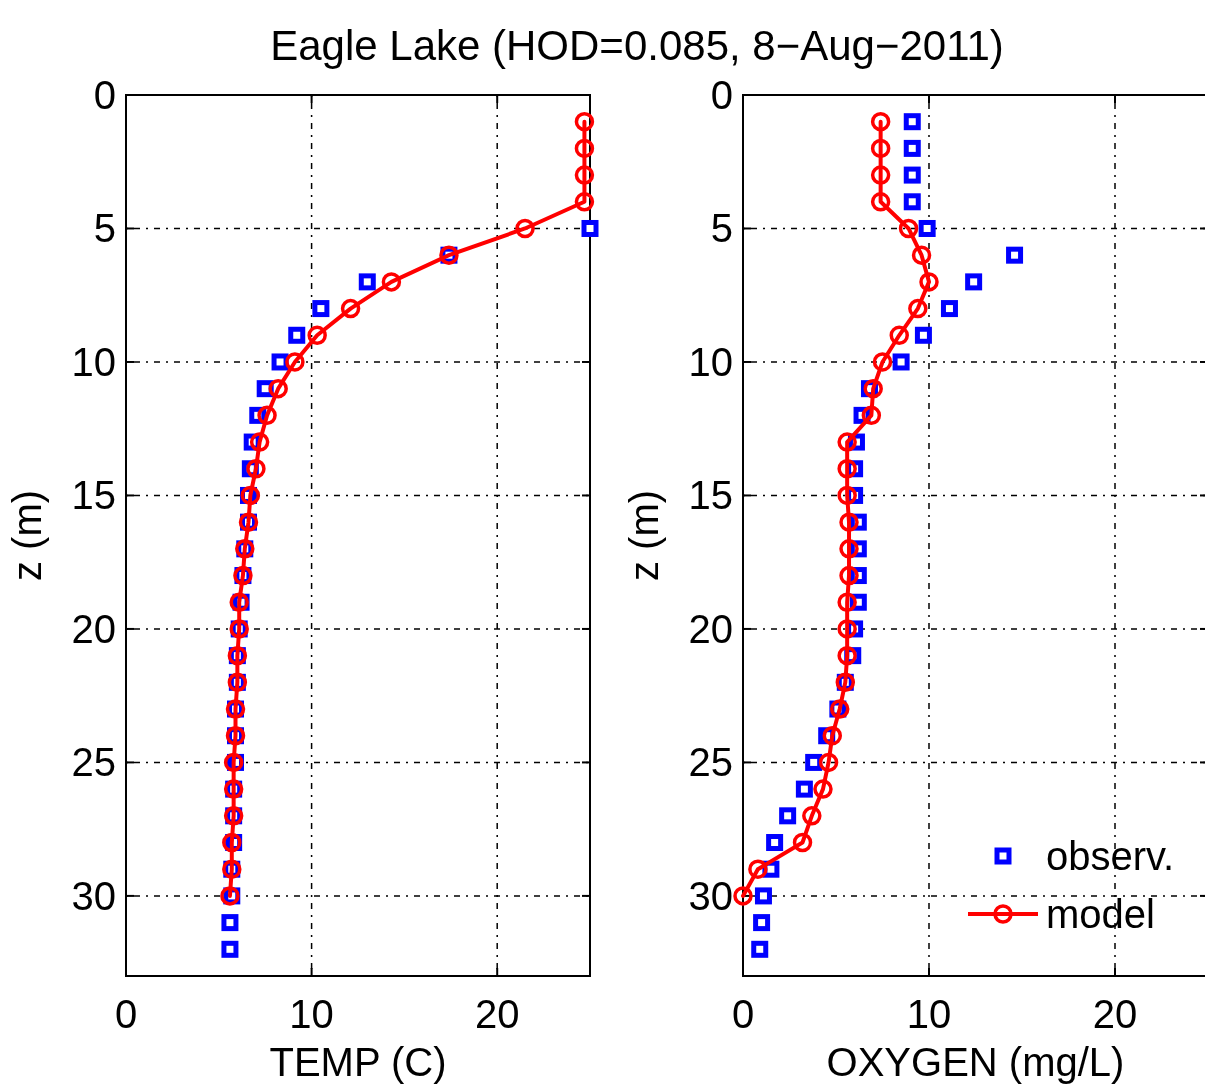 The image size is (1205, 1084). I want to click on x-axis-title: TEMP (C), so click(358, 1062).